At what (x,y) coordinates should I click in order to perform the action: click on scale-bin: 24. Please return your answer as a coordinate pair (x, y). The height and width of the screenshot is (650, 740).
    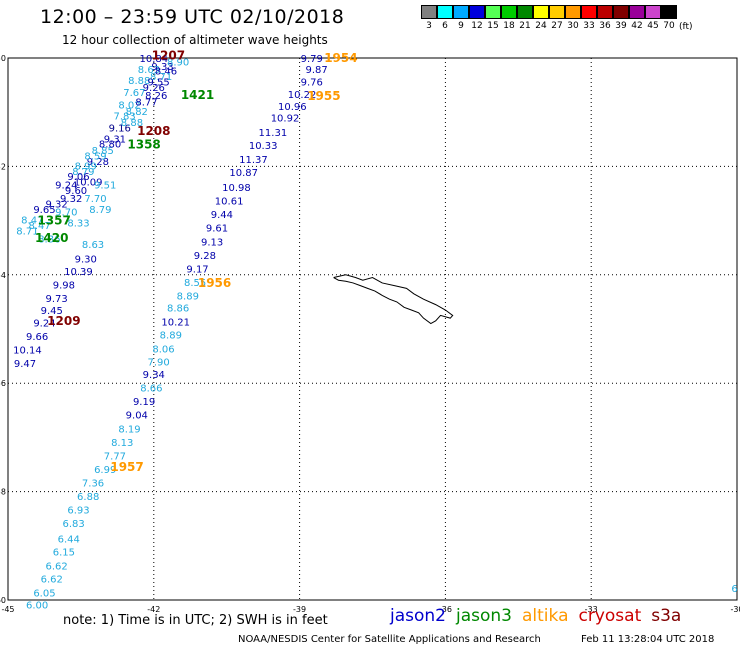
    Looking at the image, I should click on (541, 18).